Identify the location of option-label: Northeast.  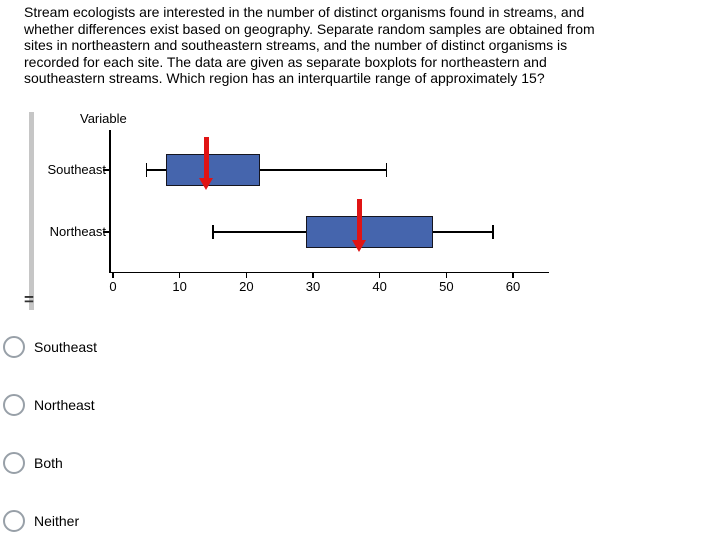
(64, 405).